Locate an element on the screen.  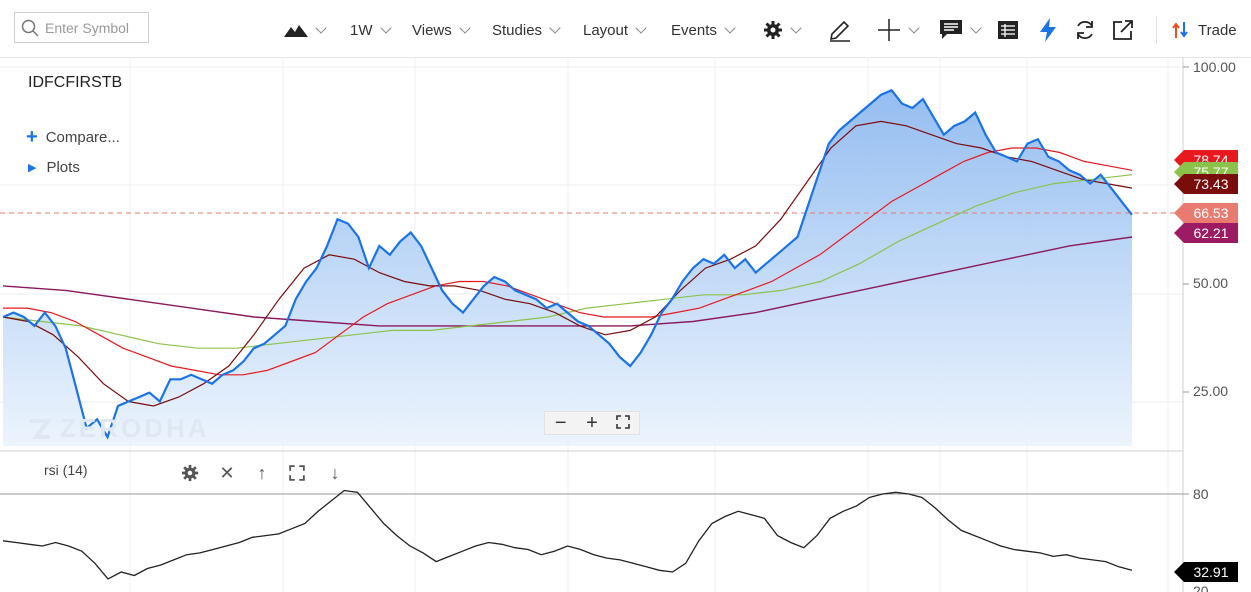
y-tick-label: 50.00 is located at coordinates (1211, 283).